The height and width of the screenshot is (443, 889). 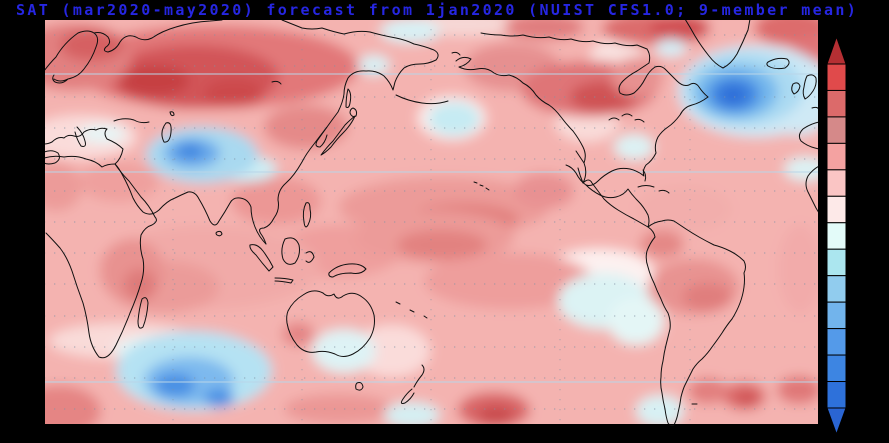 What do you see at coordinates (812, 189) in the screenshot?
I see `coast-nw-africa-right` at bounding box center [812, 189].